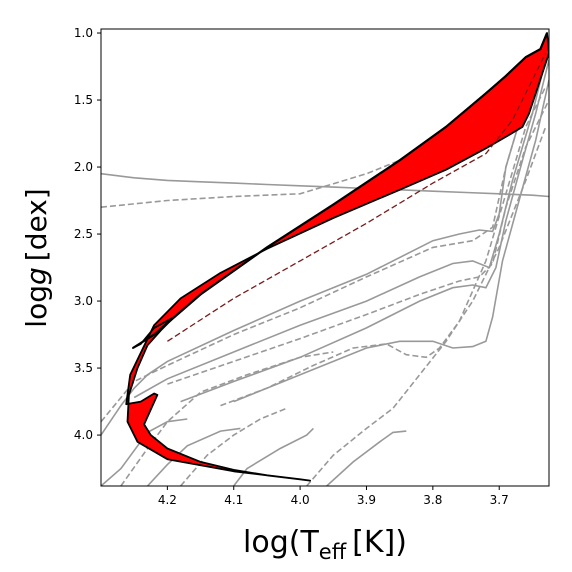 Image resolution: width=572 pixels, height=572 pixels. I want to click on y-axis-title-pre: log, so click(36, 306).